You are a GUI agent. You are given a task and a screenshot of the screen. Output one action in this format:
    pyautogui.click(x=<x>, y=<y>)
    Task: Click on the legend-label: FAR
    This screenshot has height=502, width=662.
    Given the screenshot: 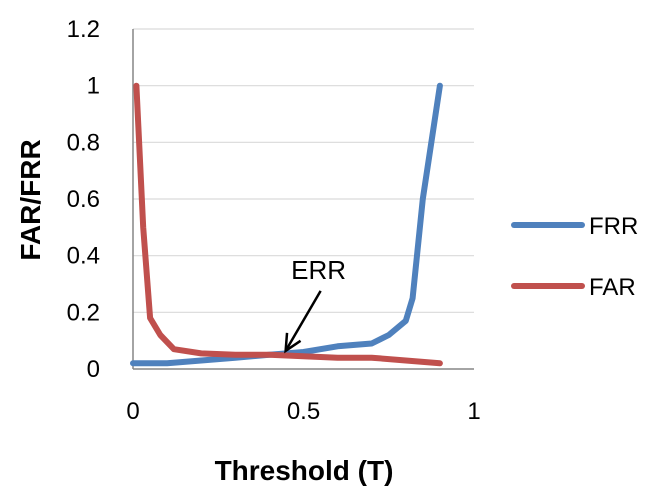 What is the action you would take?
    pyautogui.click(x=612, y=287)
    